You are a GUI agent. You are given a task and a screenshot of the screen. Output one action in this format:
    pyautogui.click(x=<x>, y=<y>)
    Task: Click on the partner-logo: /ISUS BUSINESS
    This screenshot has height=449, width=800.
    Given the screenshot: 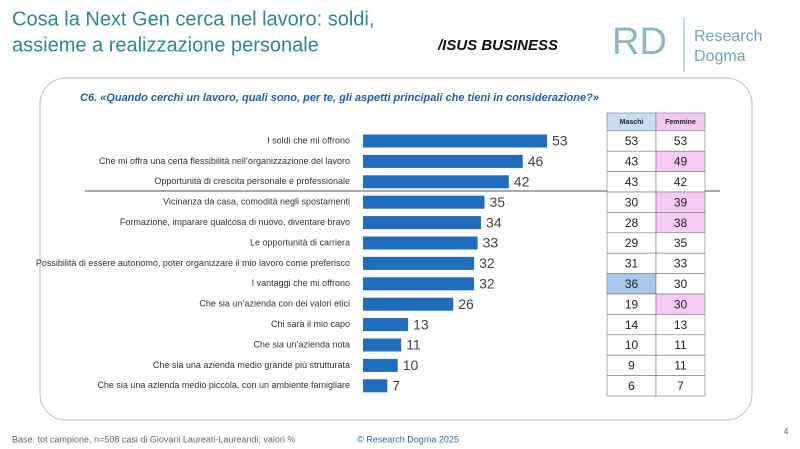 What is the action you would take?
    pyautogui.click(x=497, y=45)
    